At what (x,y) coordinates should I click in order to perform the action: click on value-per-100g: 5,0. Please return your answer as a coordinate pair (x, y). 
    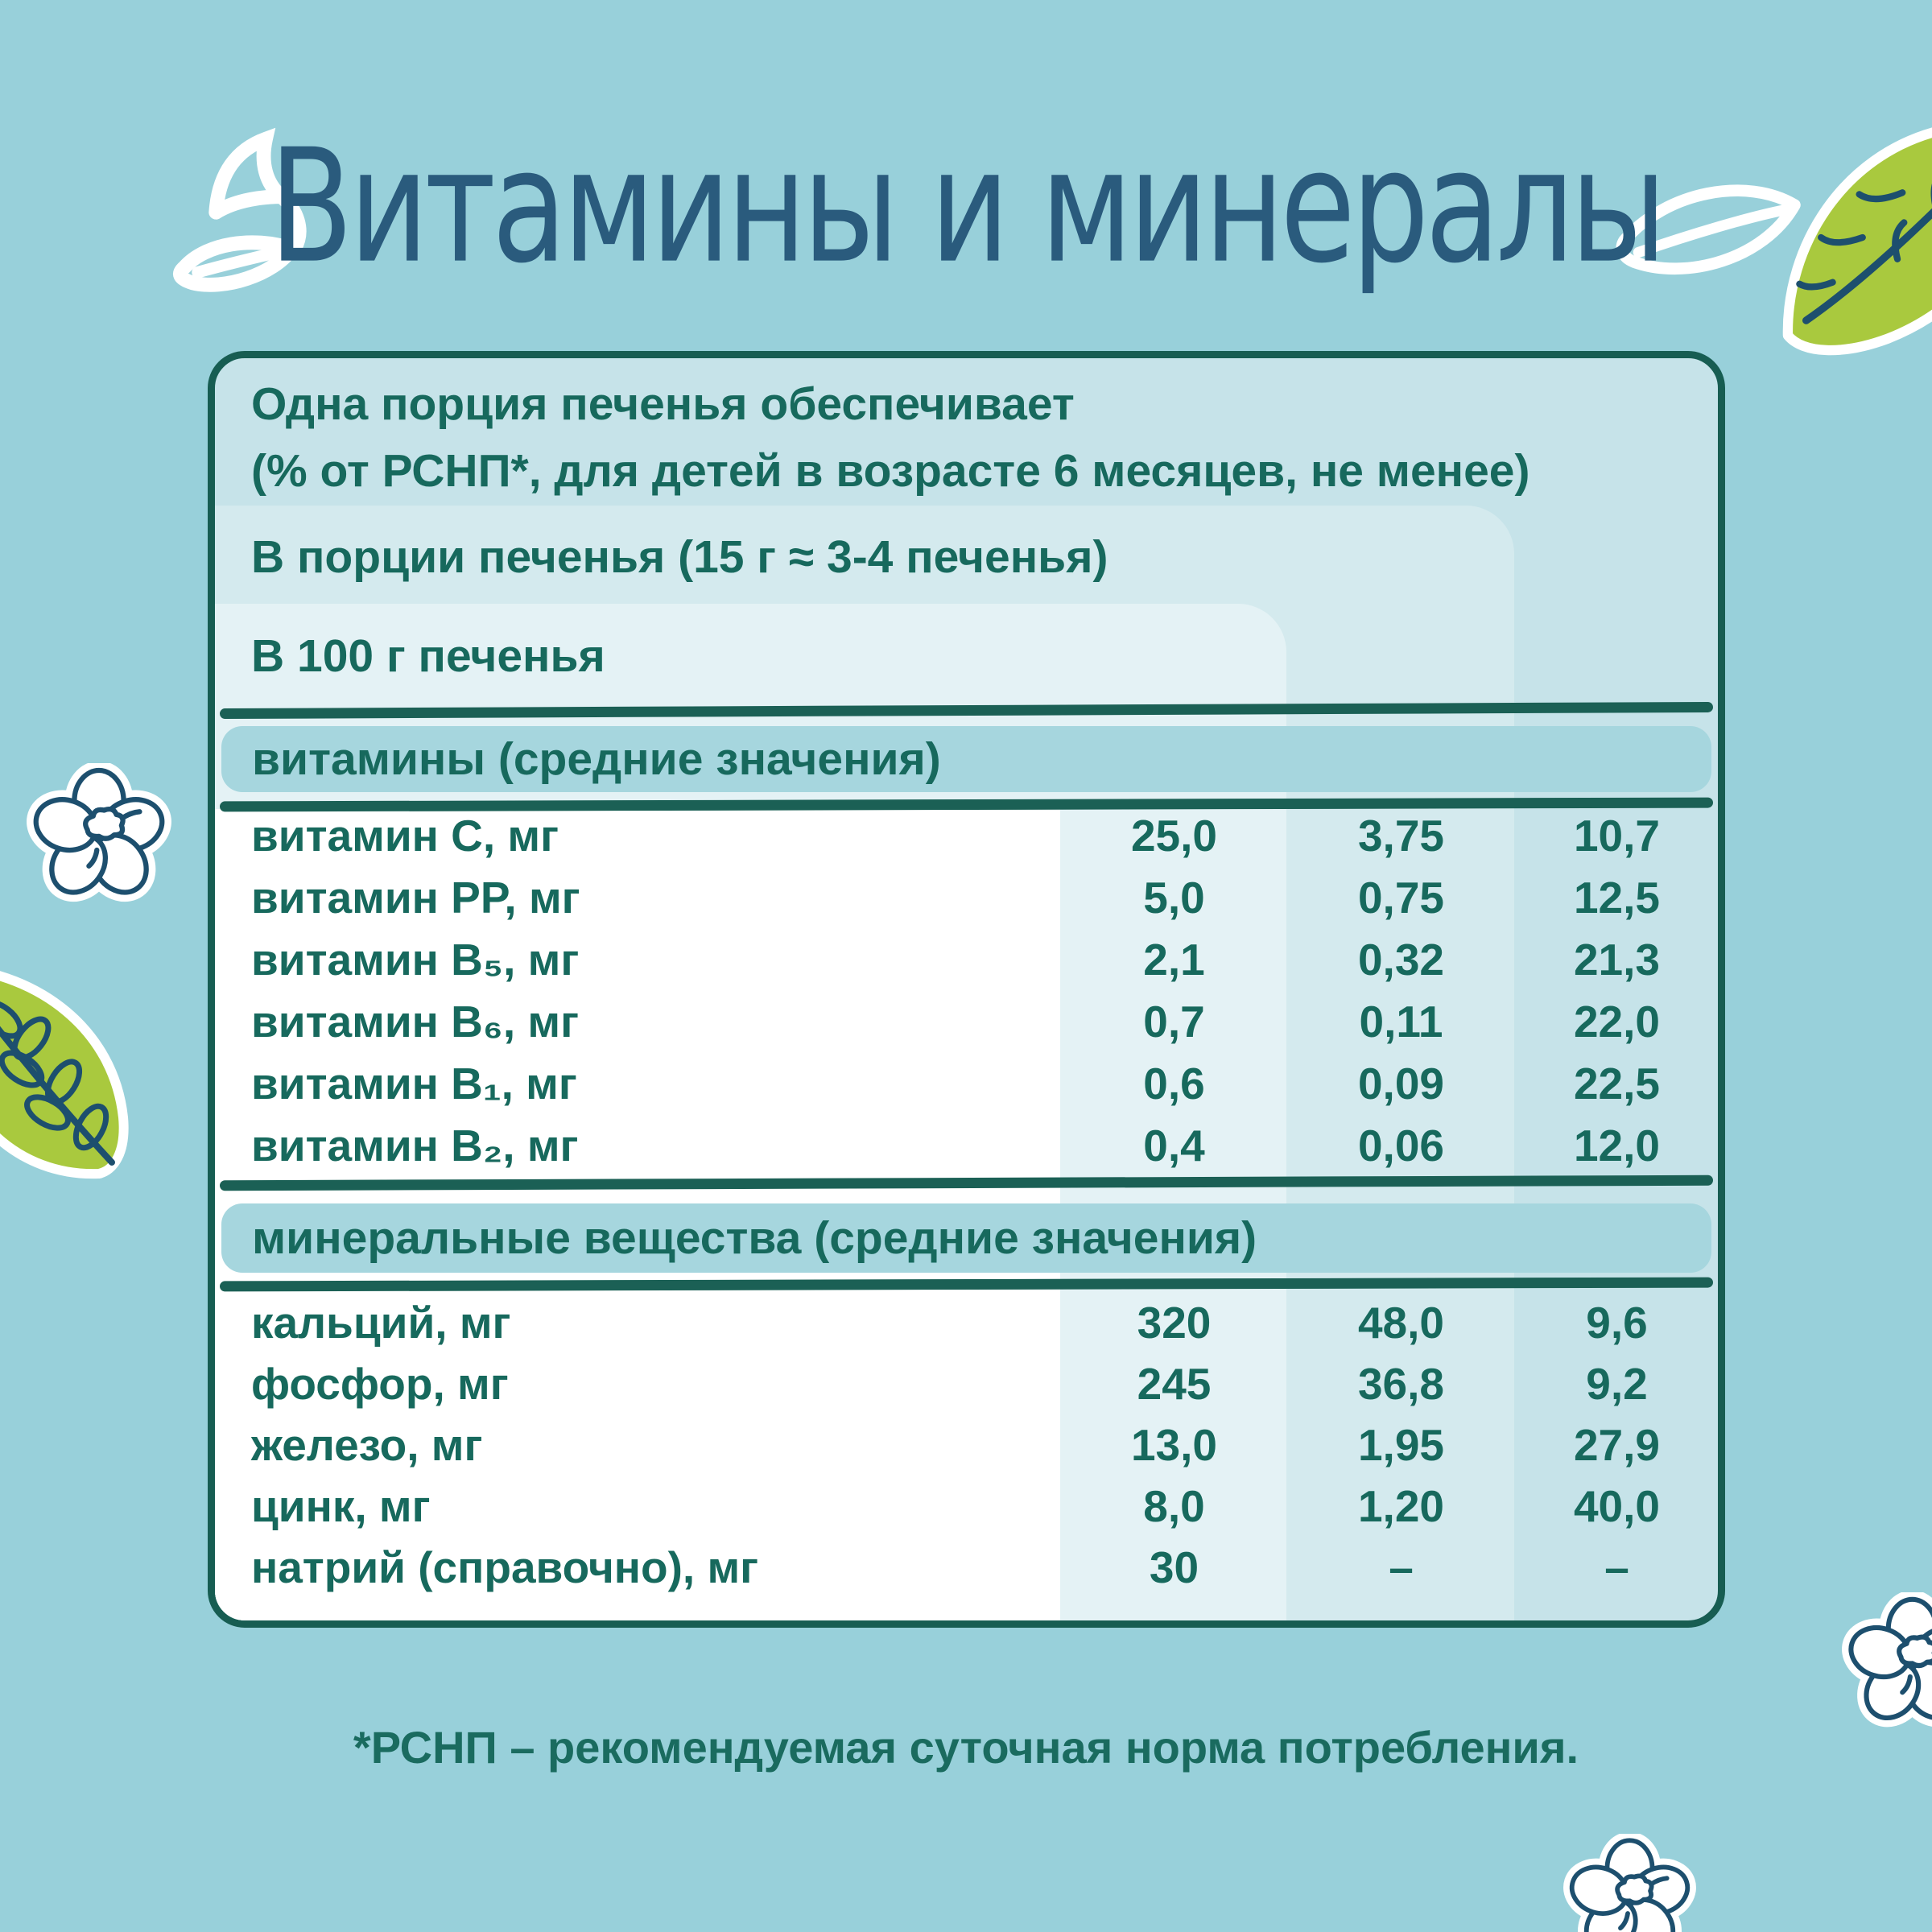
    Looking at the image, I should click on (1174, 897).